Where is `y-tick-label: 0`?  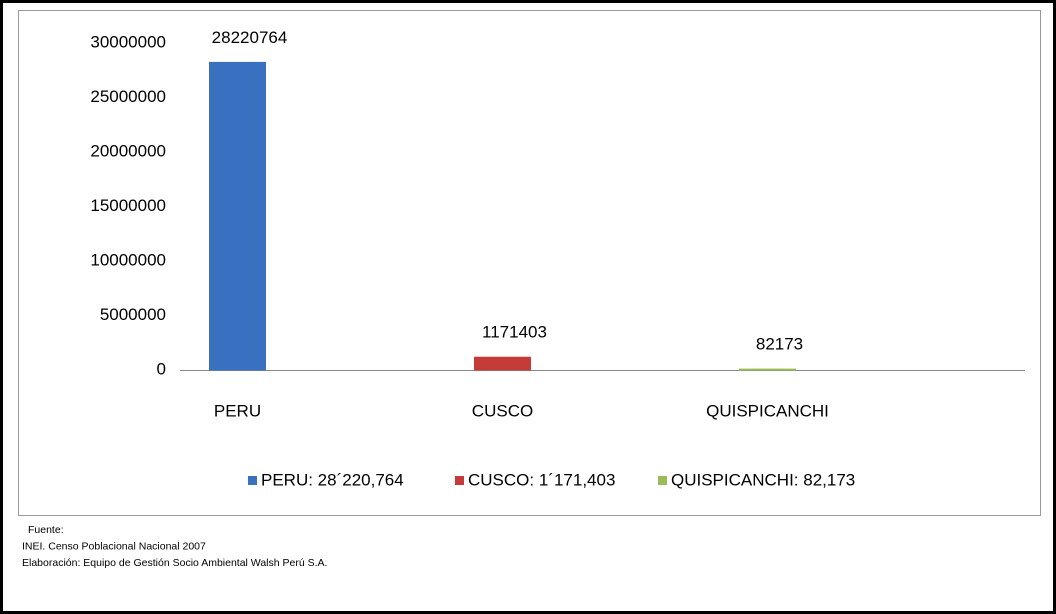
y-tick-label: 0 is located at coordinates (161, 368).